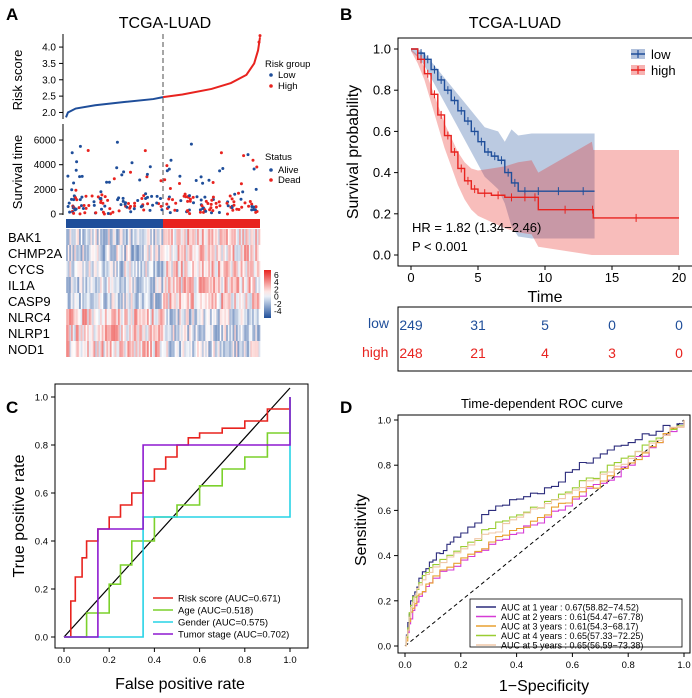 The width and height of the screenshot is (692, 698). Describe the element at coordinates (361, 530) in the screenshot. I see `time-roc-ylabel: Sensitivity` at that location.